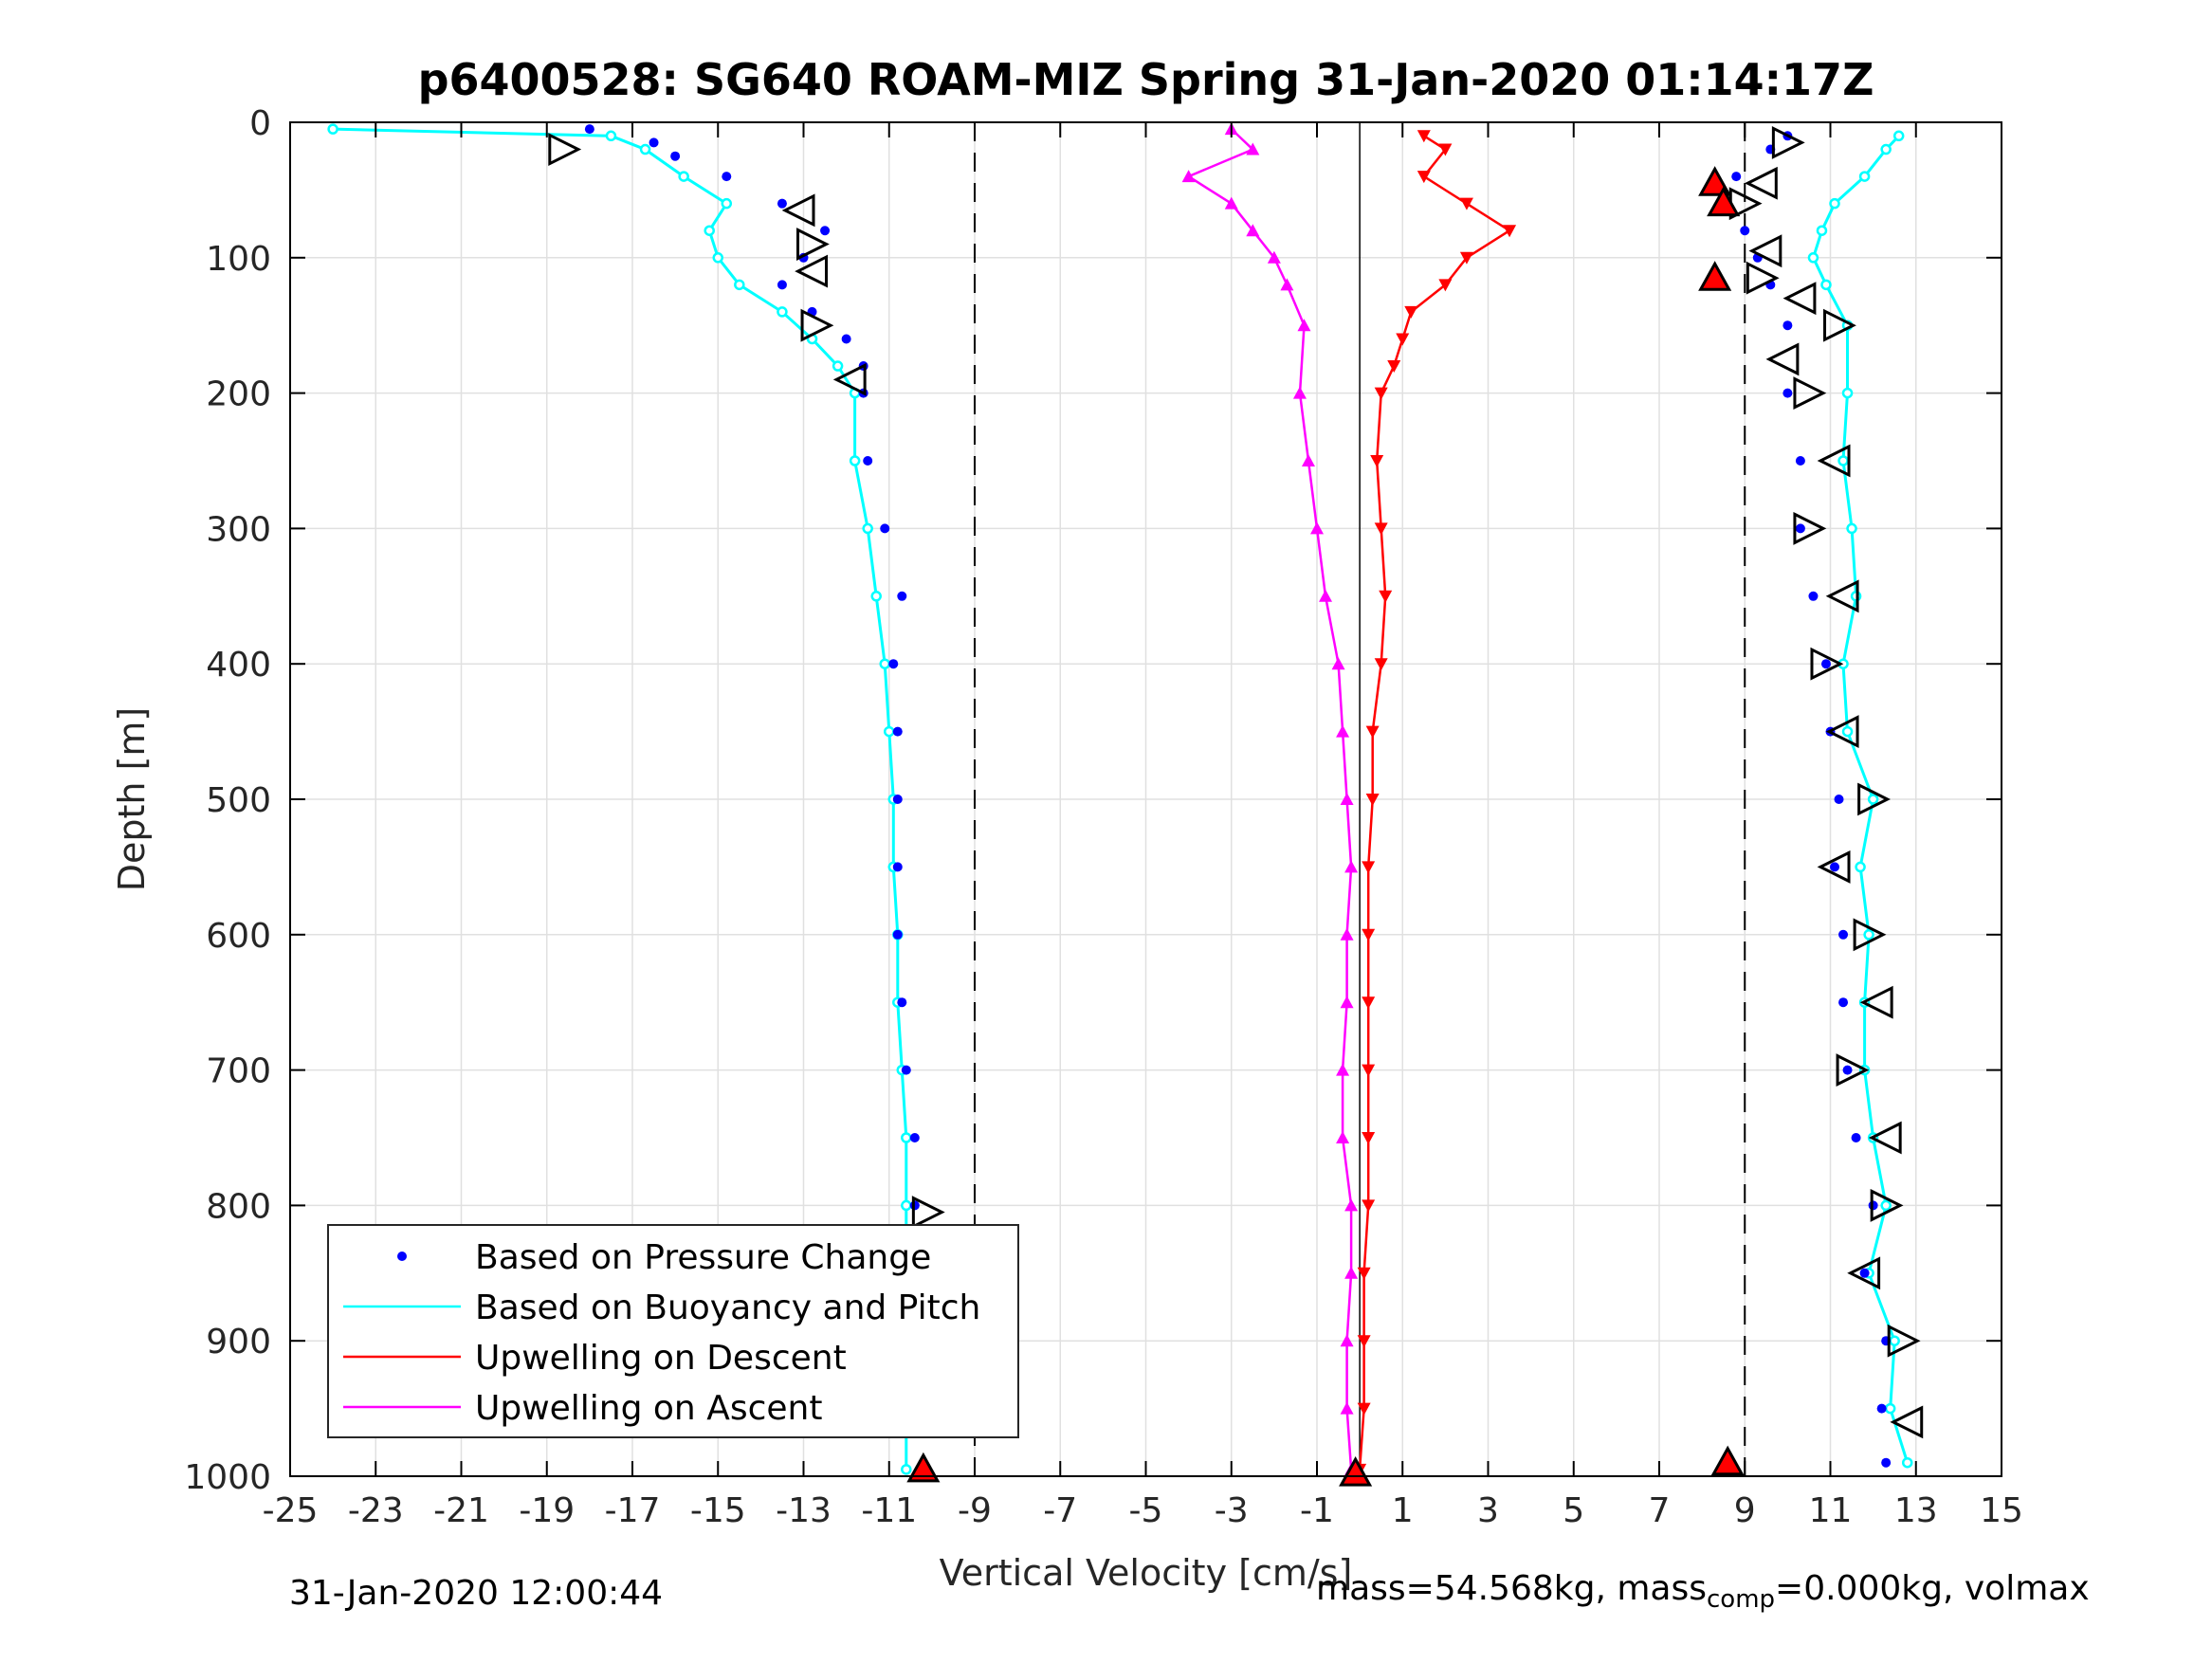  I want to click on x-axis-label: Vertical Velocity [cm/s], so click(1146, 1573).